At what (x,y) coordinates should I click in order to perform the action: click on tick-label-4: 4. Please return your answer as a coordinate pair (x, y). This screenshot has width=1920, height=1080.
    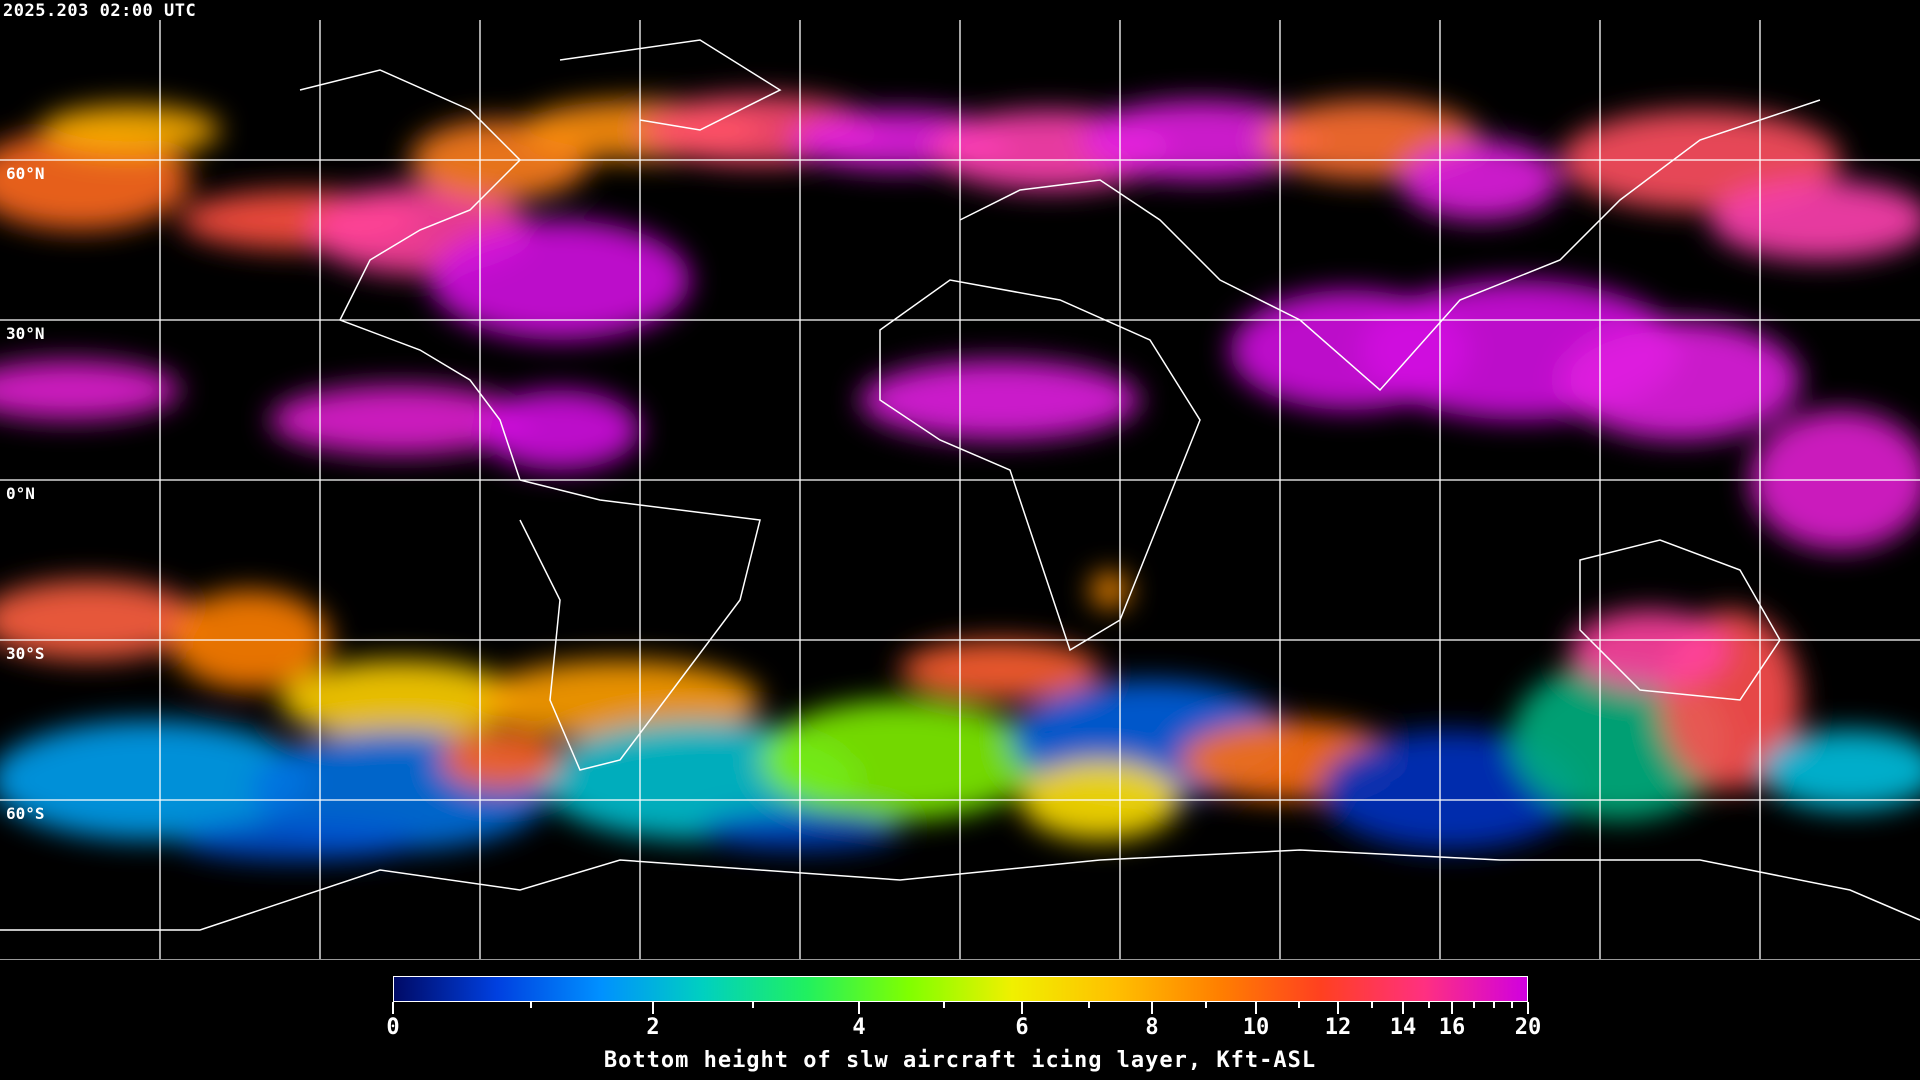
    Looking at the image, I should click on (859, 1027).